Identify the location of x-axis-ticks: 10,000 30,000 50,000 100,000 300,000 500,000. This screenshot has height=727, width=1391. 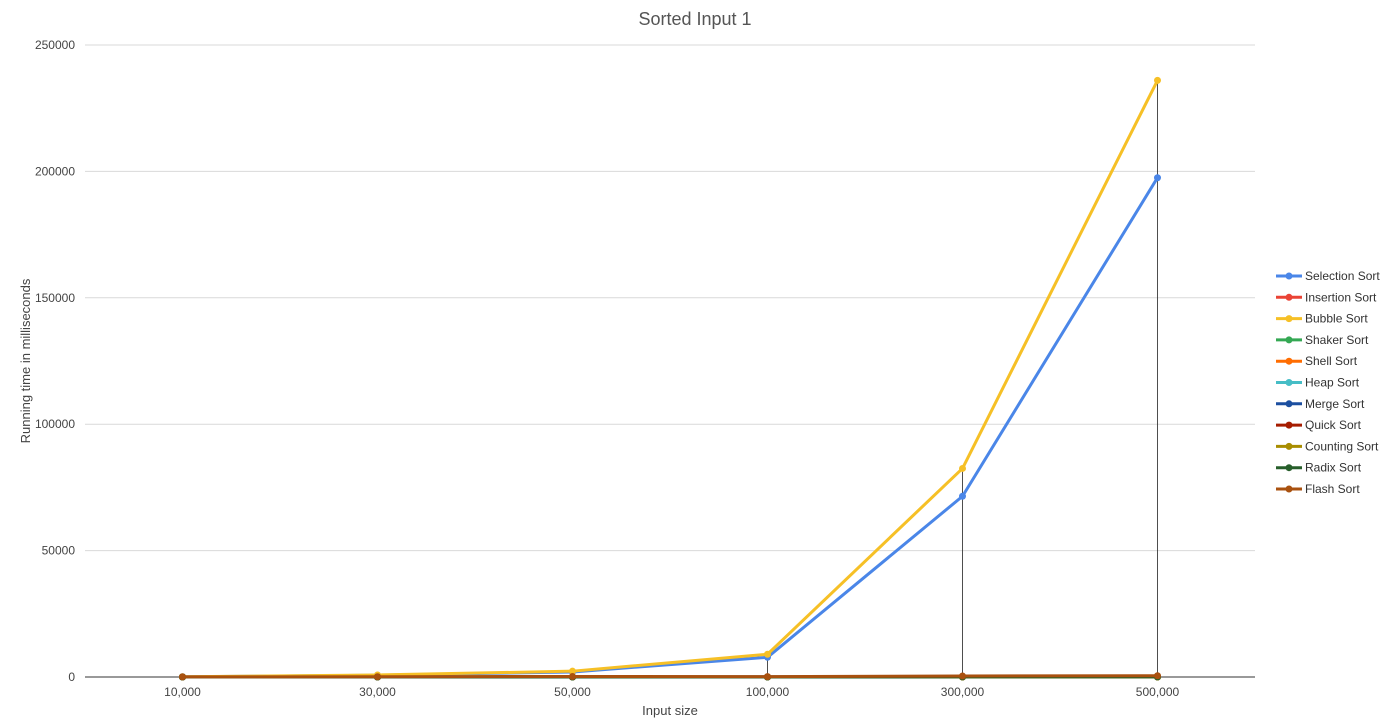
(671, 692).